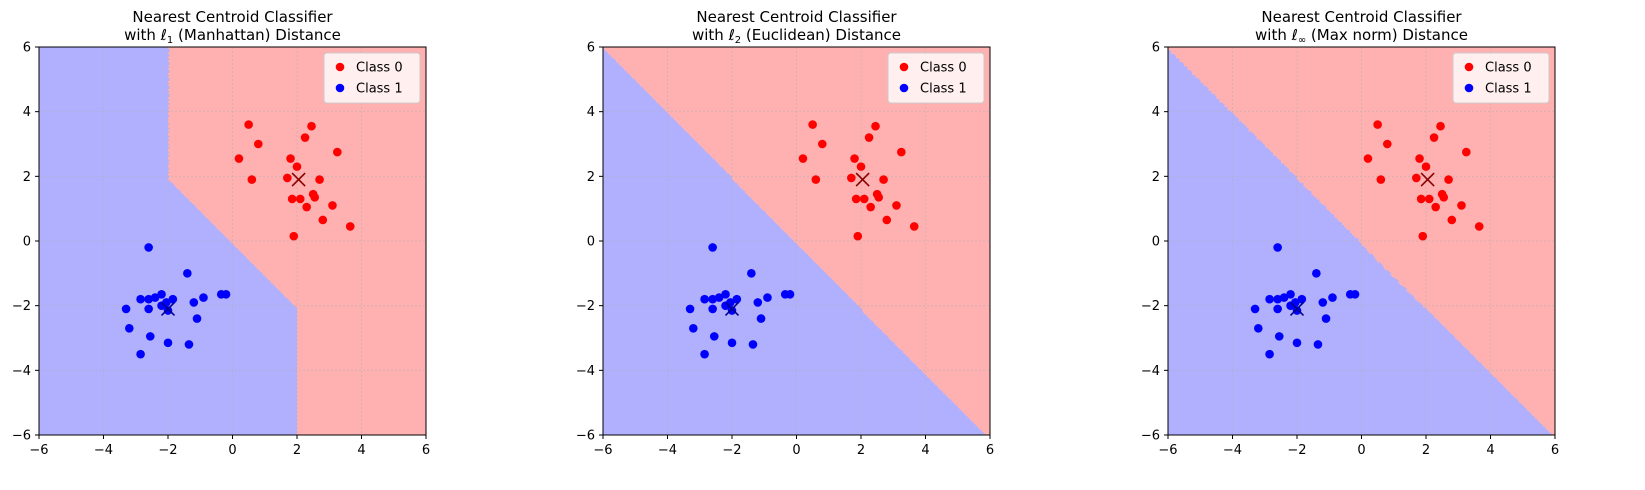 The image size is (1645, 490). Describe the element at coordinates (1501, 78) in the screenshot. I see `legend: Class 0 Class 1` at that location.